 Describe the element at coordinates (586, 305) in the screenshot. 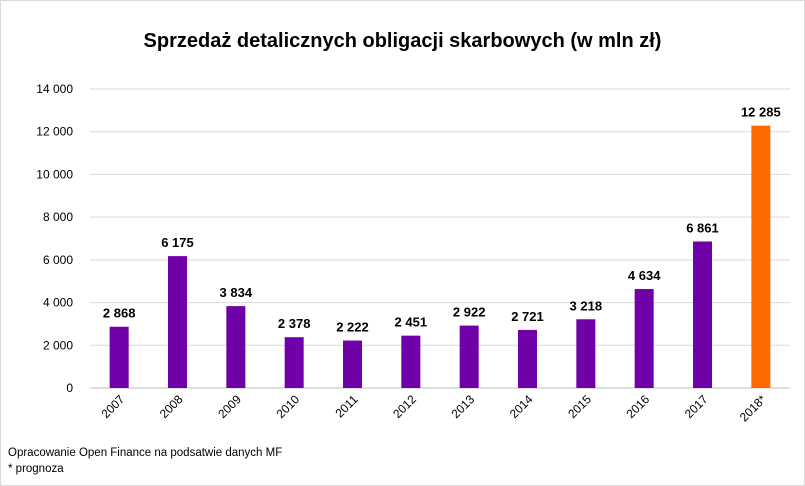

I see `data-label: 3 218` at that location.